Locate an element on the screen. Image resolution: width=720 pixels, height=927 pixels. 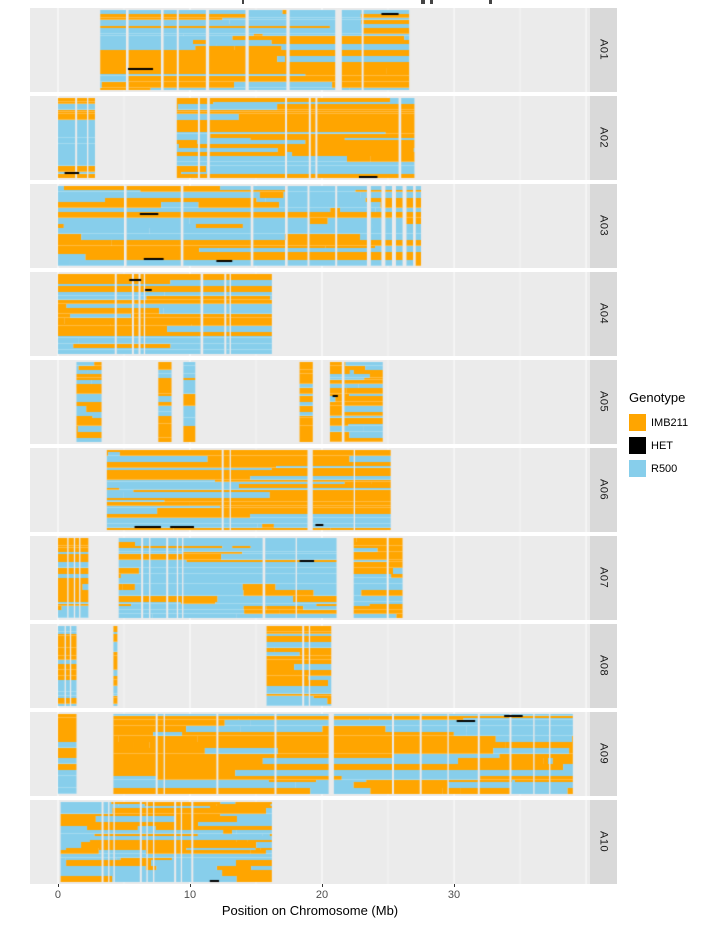
facet-strip-label: A09 is located at coordinates (603, 754).